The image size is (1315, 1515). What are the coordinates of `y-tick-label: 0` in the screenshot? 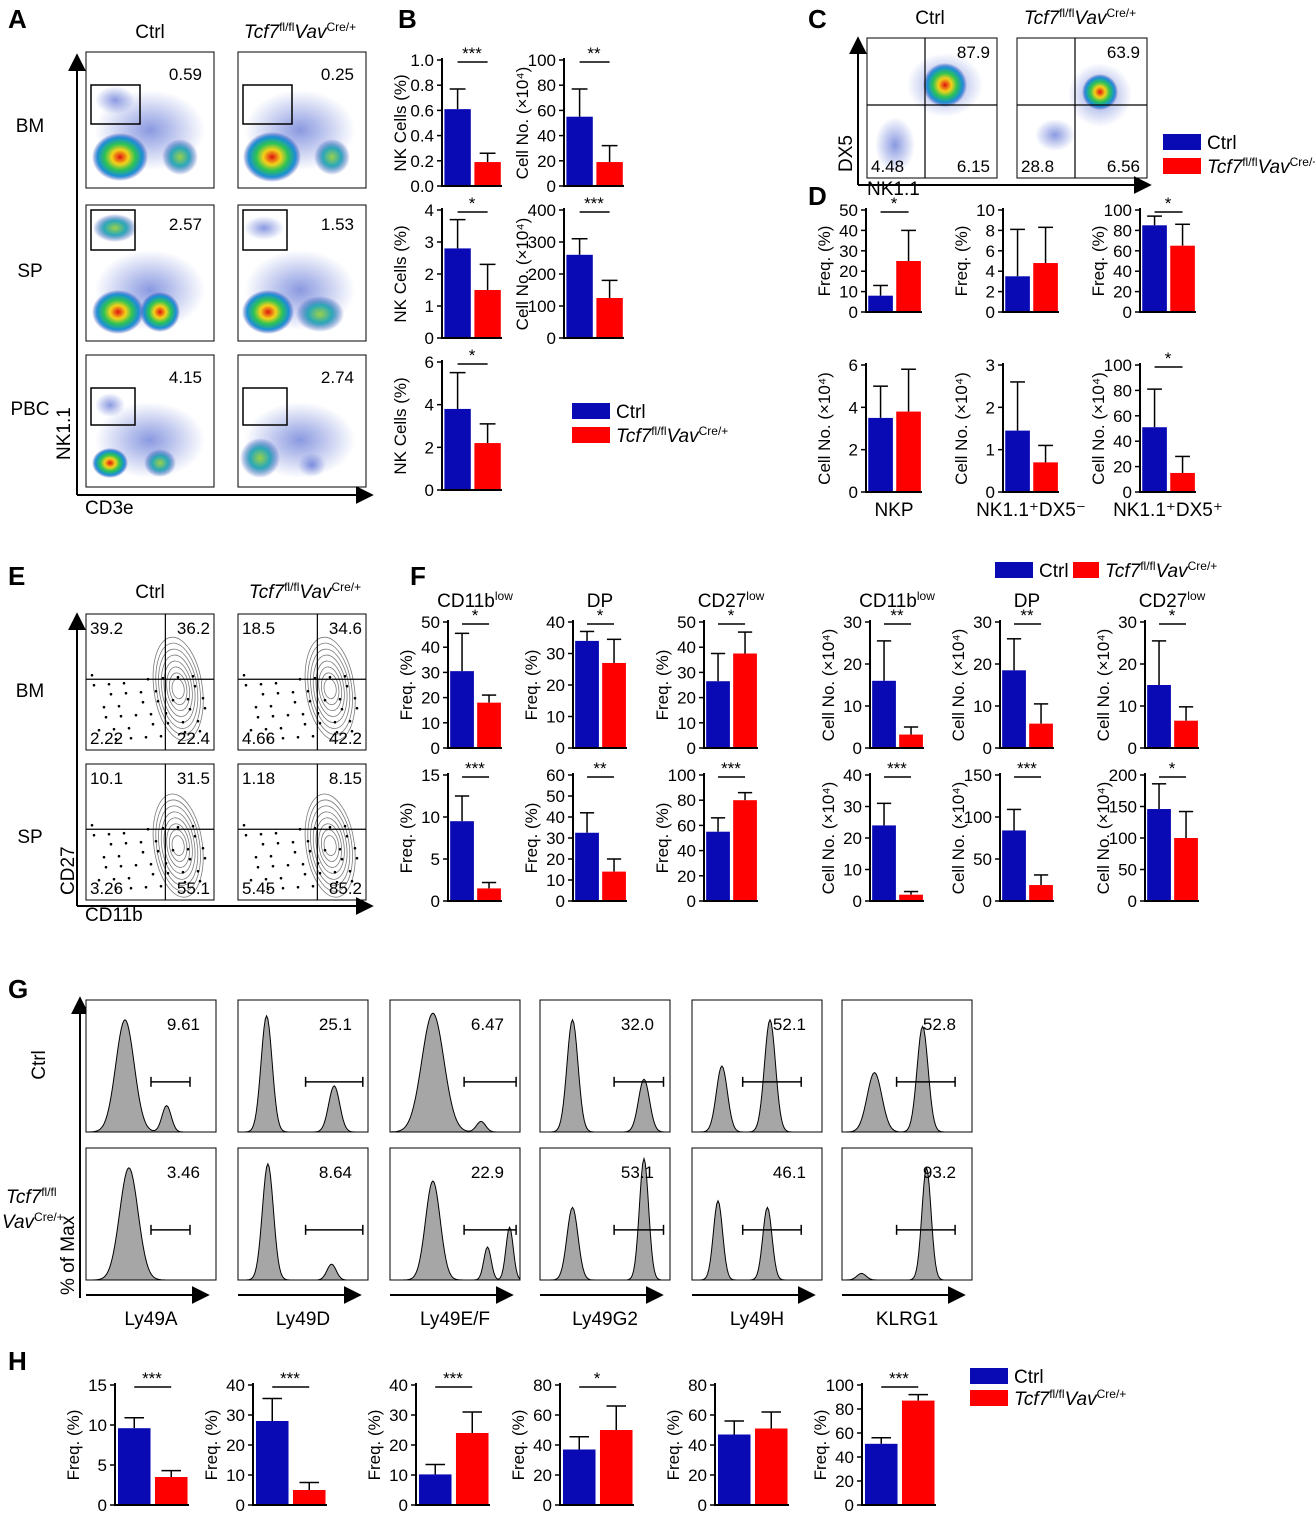 It's located at (435, 901).